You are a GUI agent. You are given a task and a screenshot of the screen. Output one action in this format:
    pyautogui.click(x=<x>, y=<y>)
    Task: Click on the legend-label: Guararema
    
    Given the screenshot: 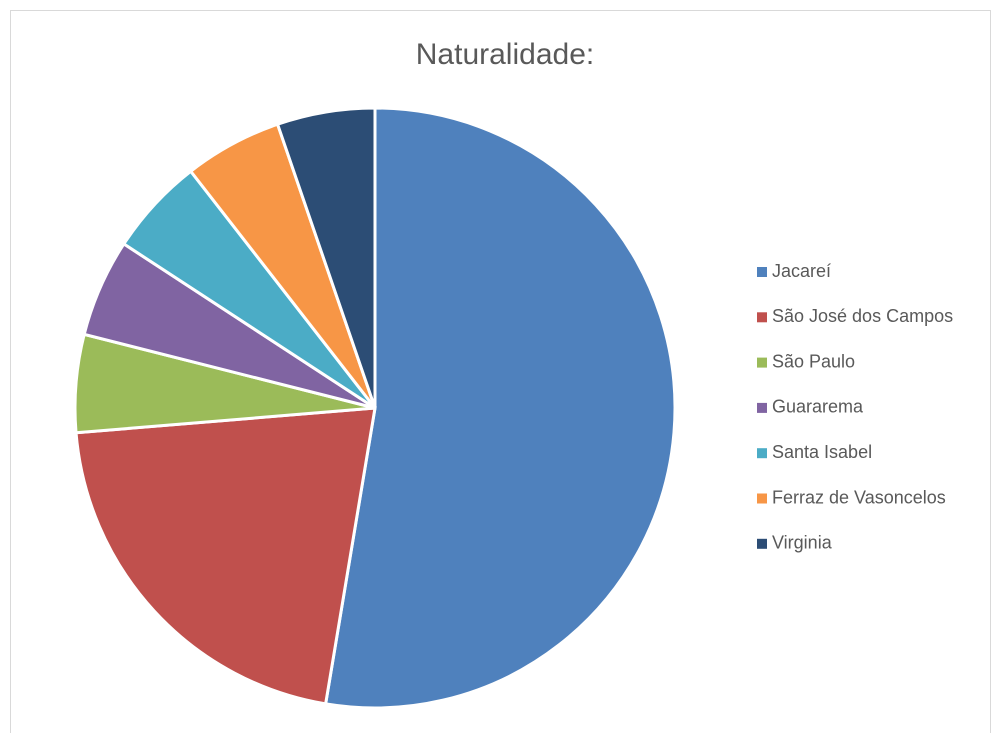 What is the action you would take?
    pyautogui.click(x=818, y=407)
    